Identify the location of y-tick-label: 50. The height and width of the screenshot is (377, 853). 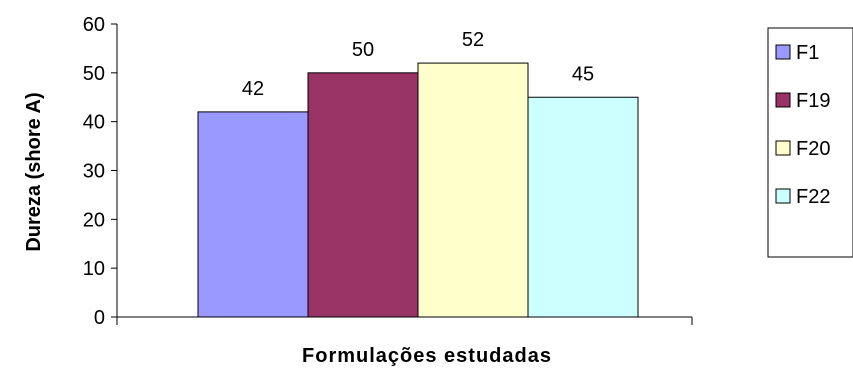
(94, 74).